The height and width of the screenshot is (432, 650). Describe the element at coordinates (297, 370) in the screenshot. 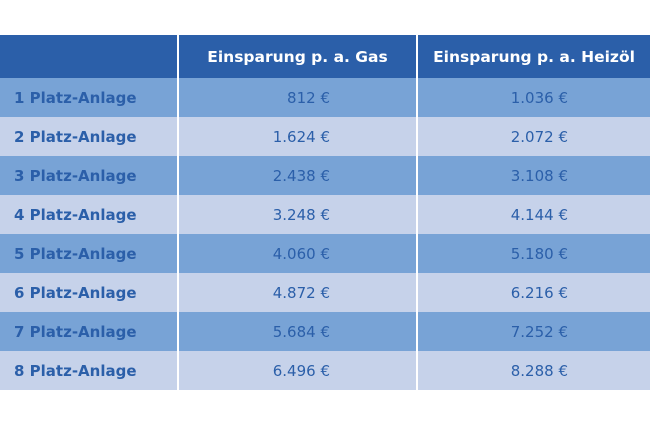

I see `gas-saving: 6.496 €` at that location.